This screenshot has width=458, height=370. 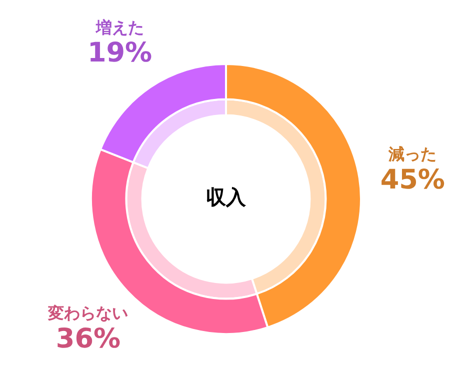 What do you see at coordinates (412, 180) in the screenshot?
I see `text: 45%` at bounding box center [412, 180].